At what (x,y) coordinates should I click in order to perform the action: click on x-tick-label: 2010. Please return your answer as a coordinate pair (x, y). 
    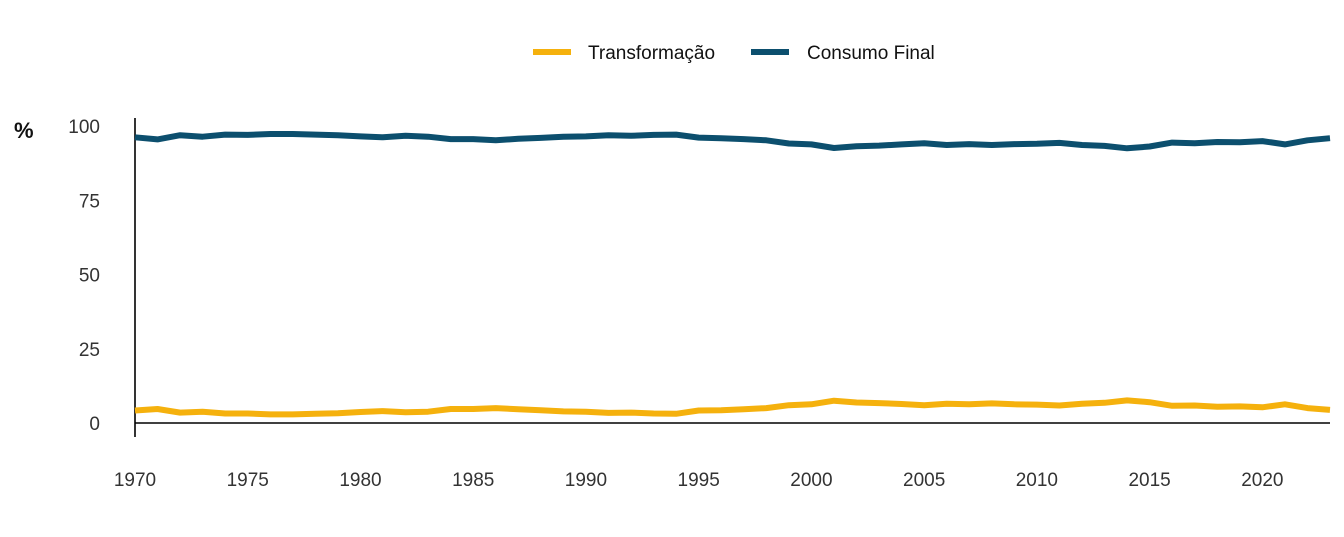
    Looking at the image, I should click on (1037, 480).